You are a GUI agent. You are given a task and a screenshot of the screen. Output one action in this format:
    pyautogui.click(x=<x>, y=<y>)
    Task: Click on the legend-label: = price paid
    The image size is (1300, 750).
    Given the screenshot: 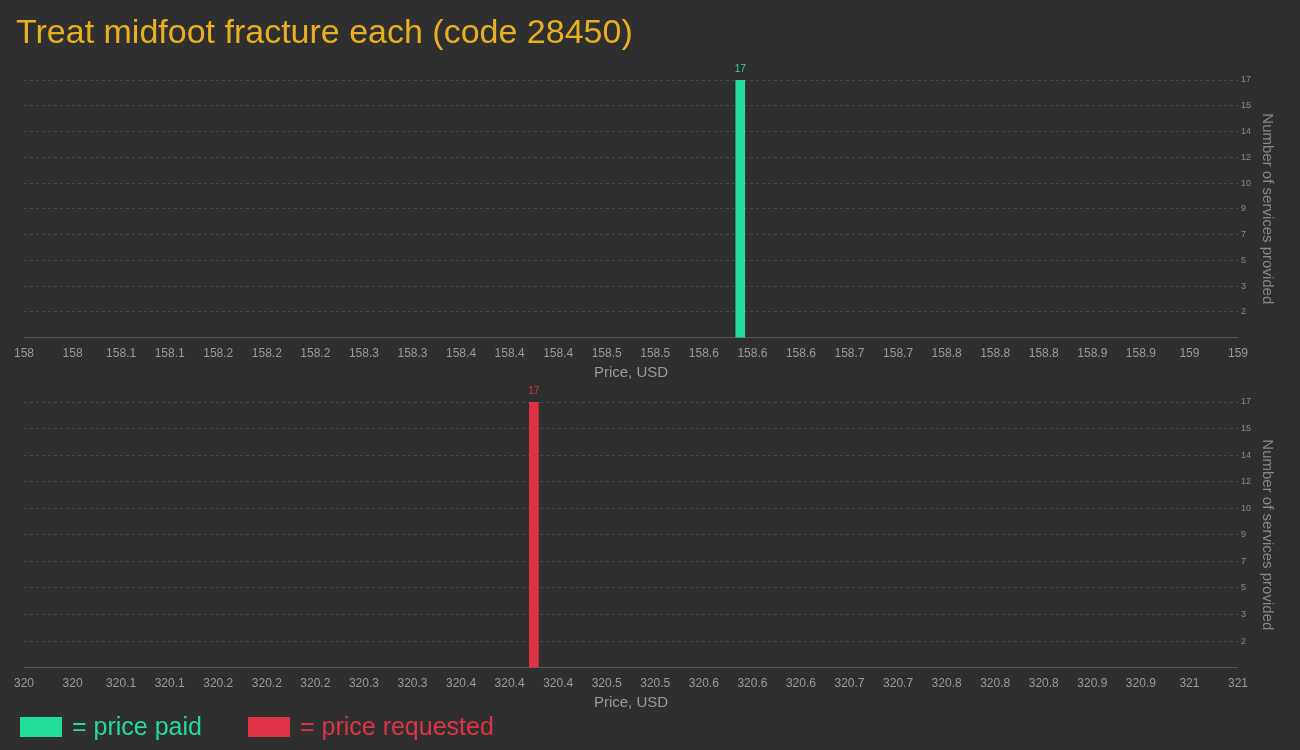 What is the action you would take?
    pyautogui.click(x=137, y=726)
    